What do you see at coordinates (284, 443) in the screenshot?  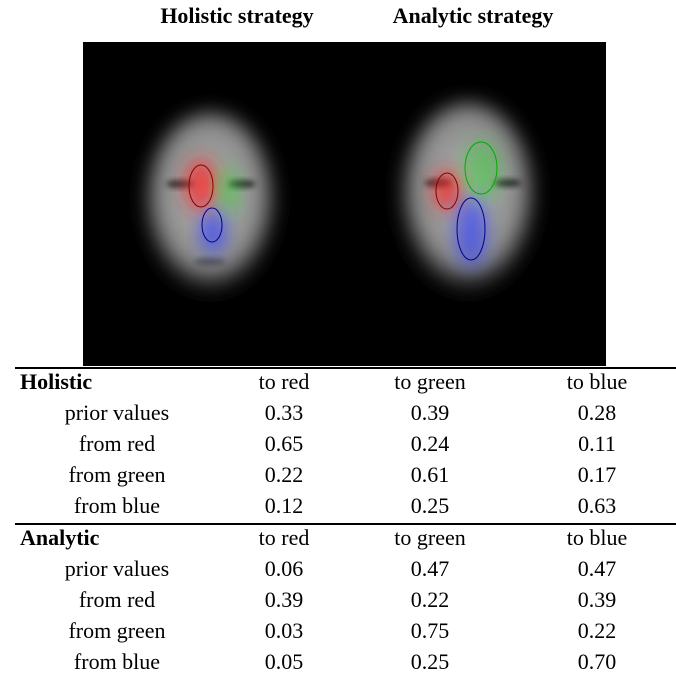 I see `cell: 0.65` at bounding box center [284, 443].